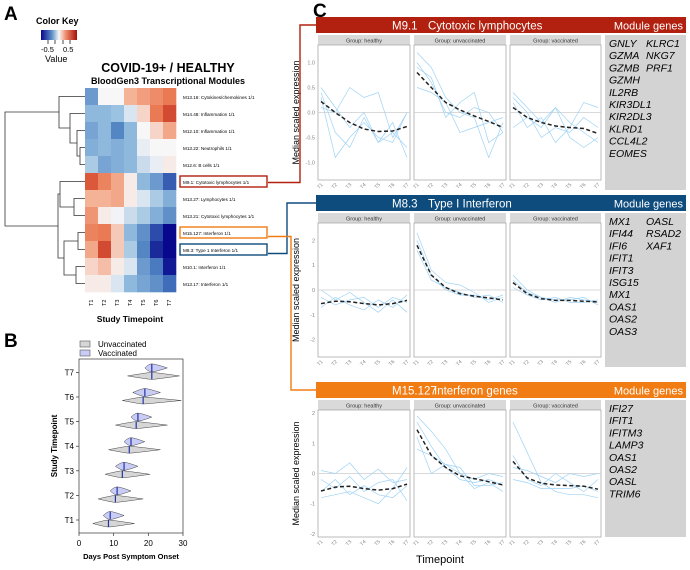  Describe the element at coordinates (204, 267) in the screenshot. I see `heatmap-row-label: M10.1: Interferon 1/1` at that location.